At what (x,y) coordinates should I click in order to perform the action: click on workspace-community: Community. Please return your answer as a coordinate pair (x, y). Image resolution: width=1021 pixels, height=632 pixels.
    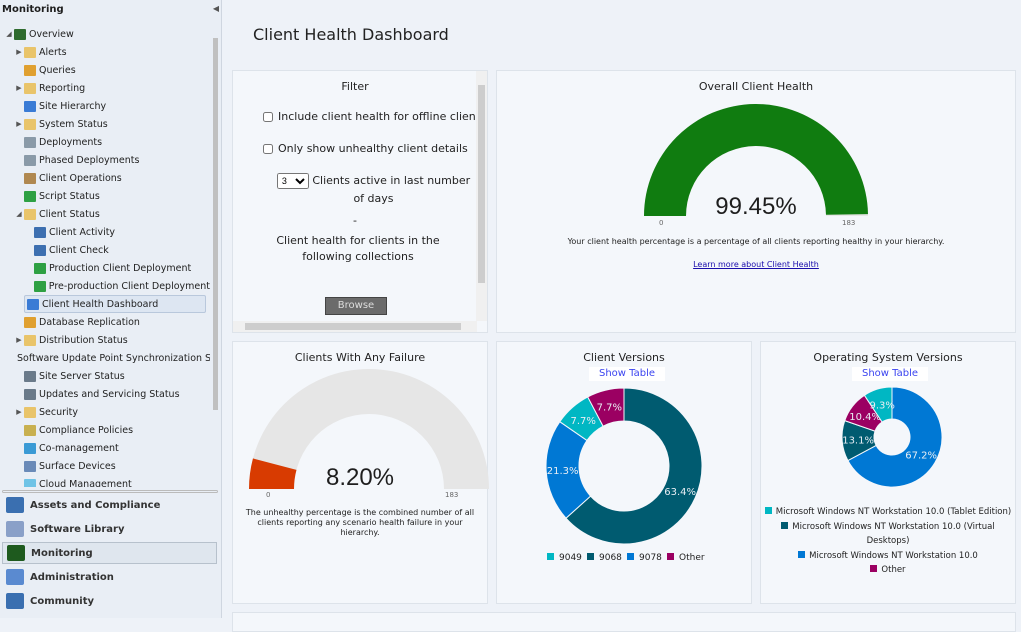
    Looking at the image, I should click on (109, 601).